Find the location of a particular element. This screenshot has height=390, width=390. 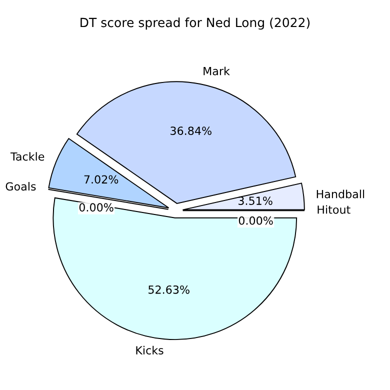

data-label: 36.84% is located at coordinates (191, 131).